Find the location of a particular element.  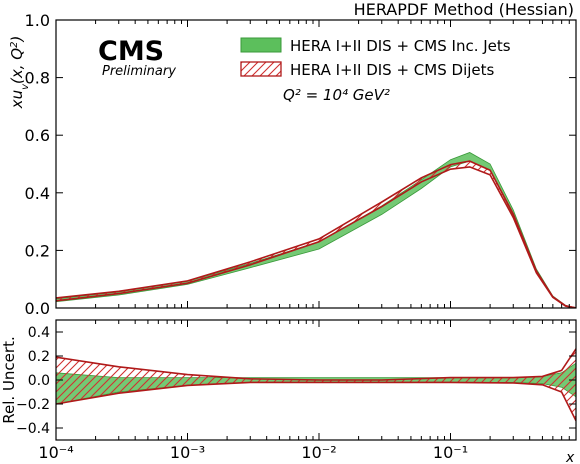

ratio-y-tick-label: 0.4 is located at coordinates (39, 333).